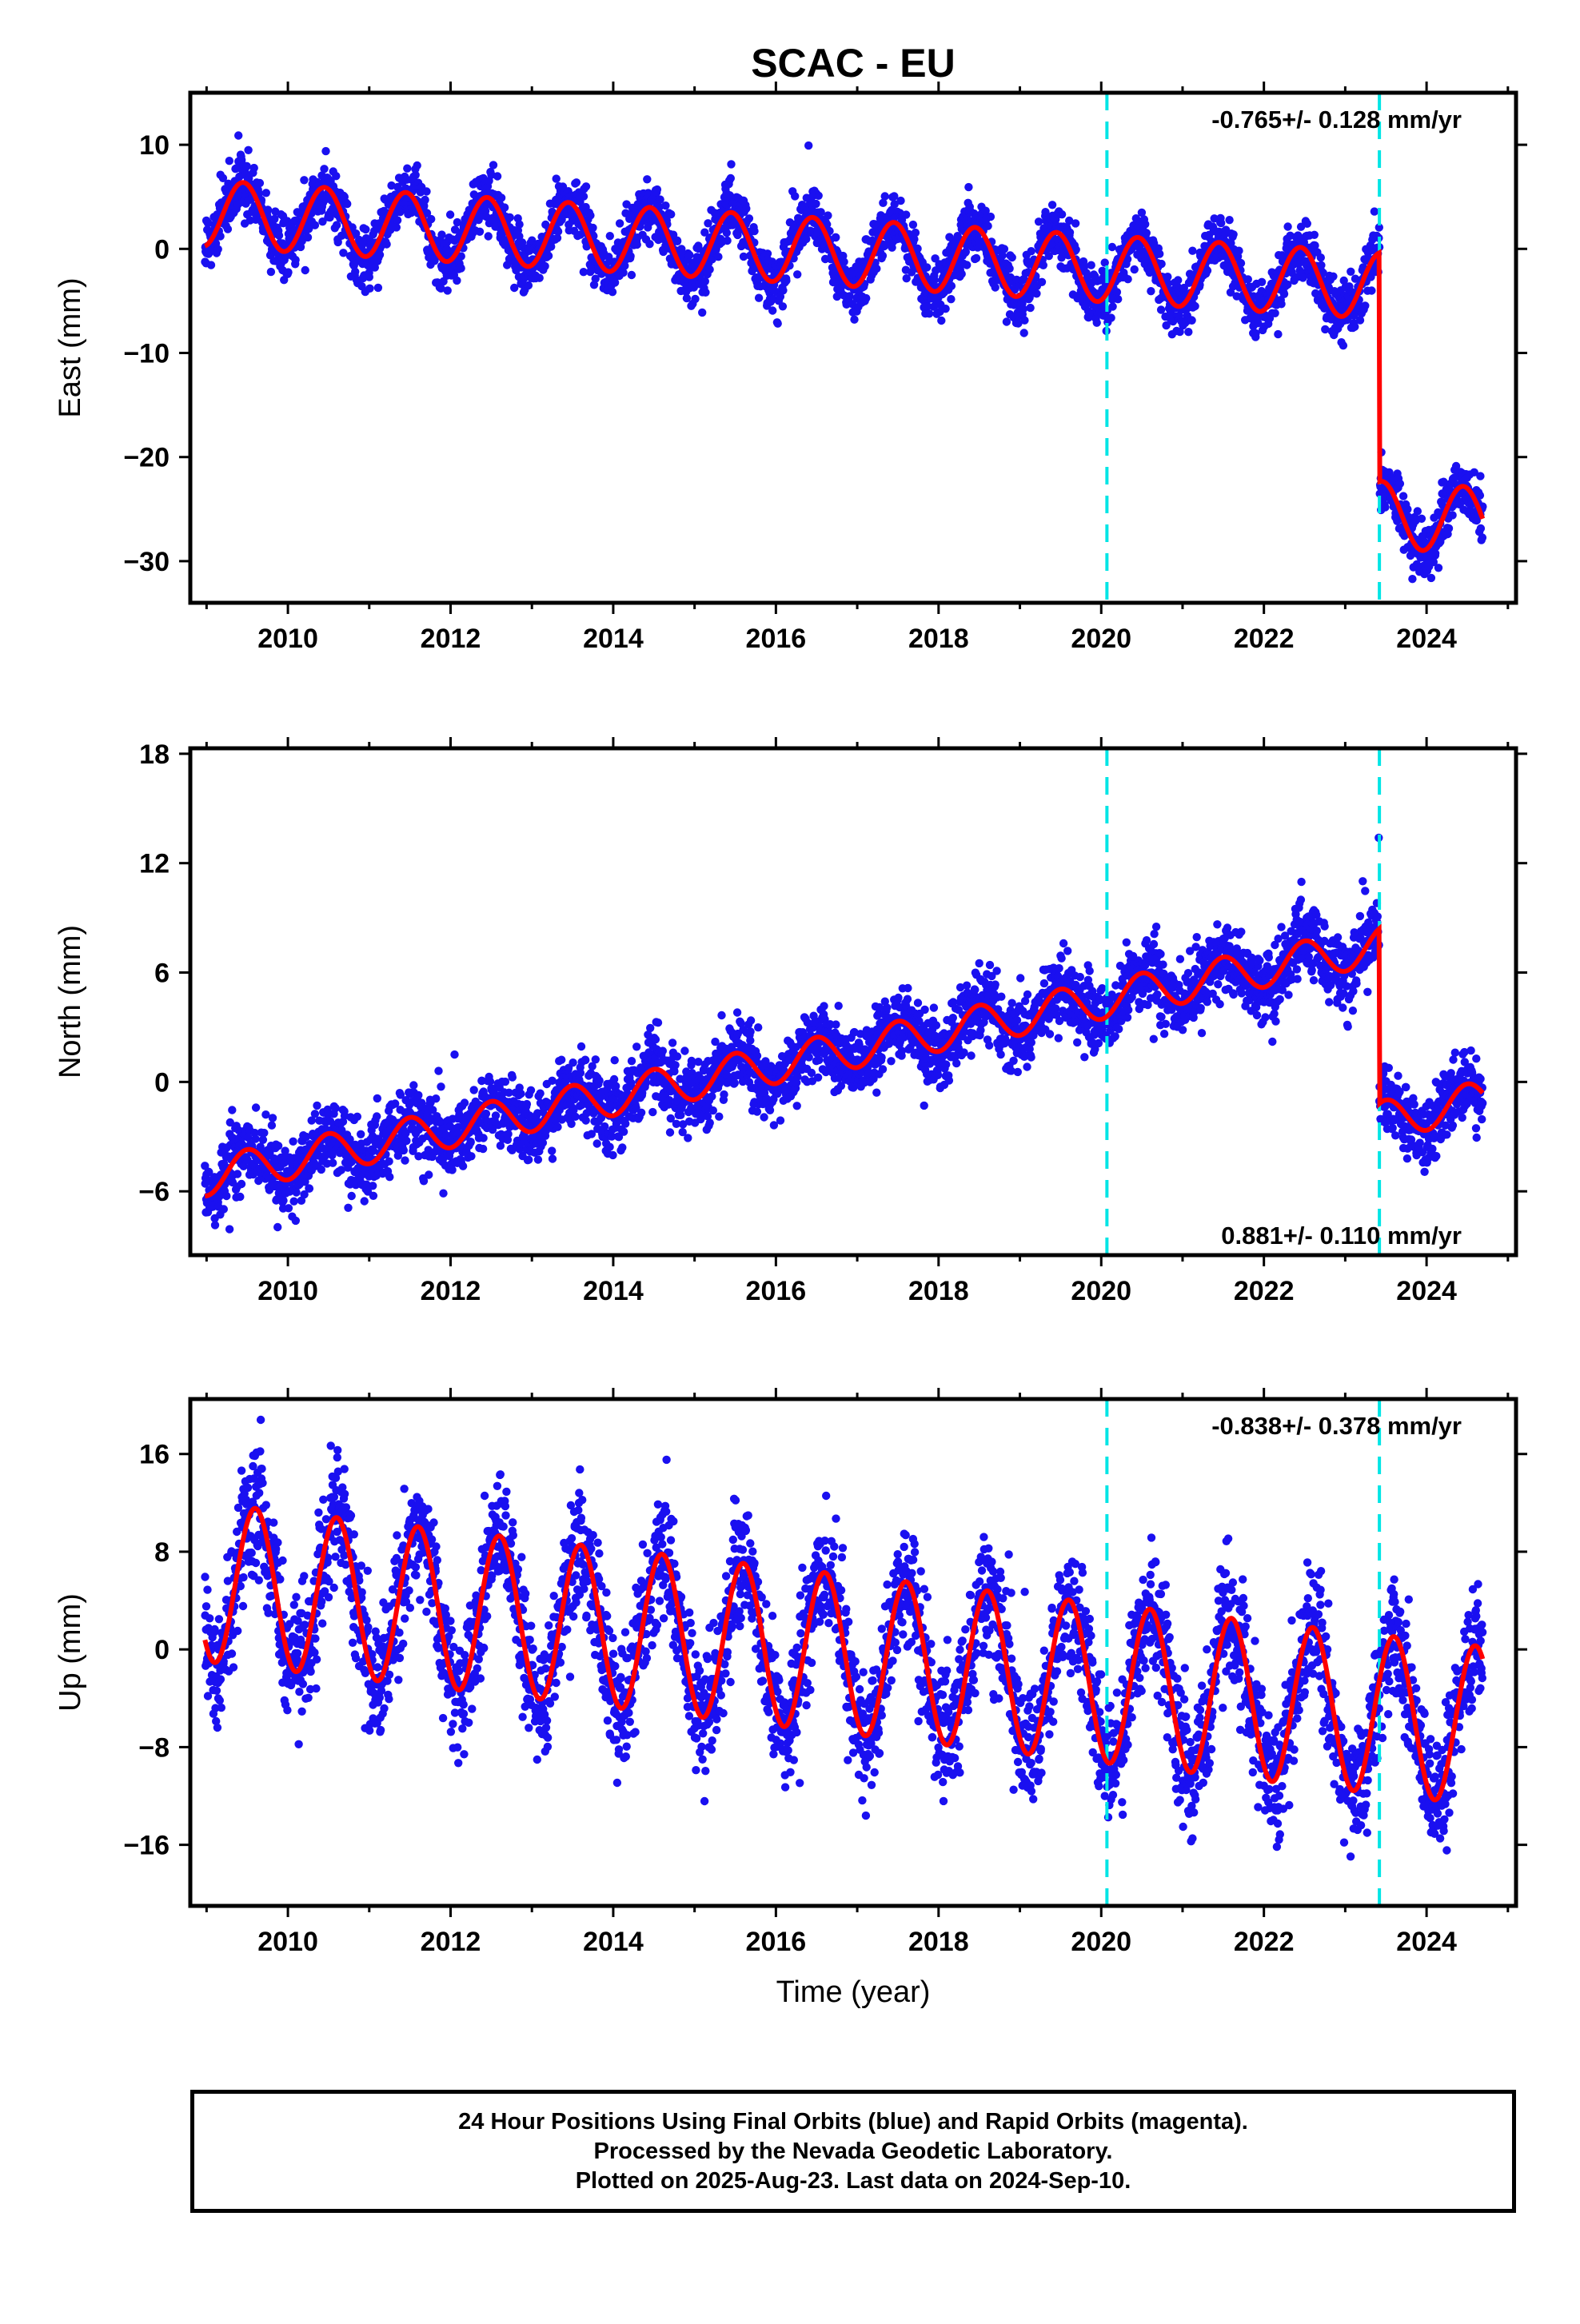 This screenshot has width=1580, height=2324. What do you see at coordinates (154, 146) in the screenshot?
I see `y-tick-label: 10` at bounding box center [154, 146].